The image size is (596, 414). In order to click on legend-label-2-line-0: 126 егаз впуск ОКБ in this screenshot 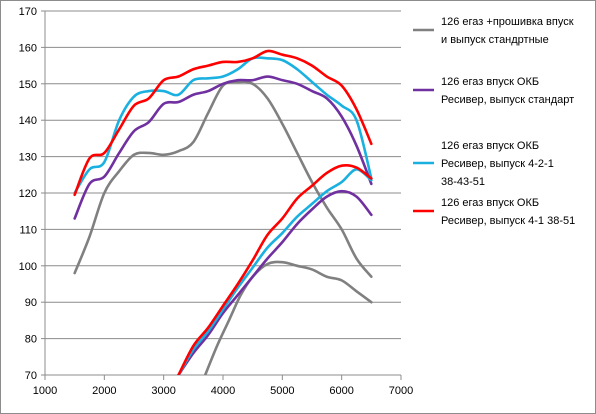, I will do `click(490, 146)`.